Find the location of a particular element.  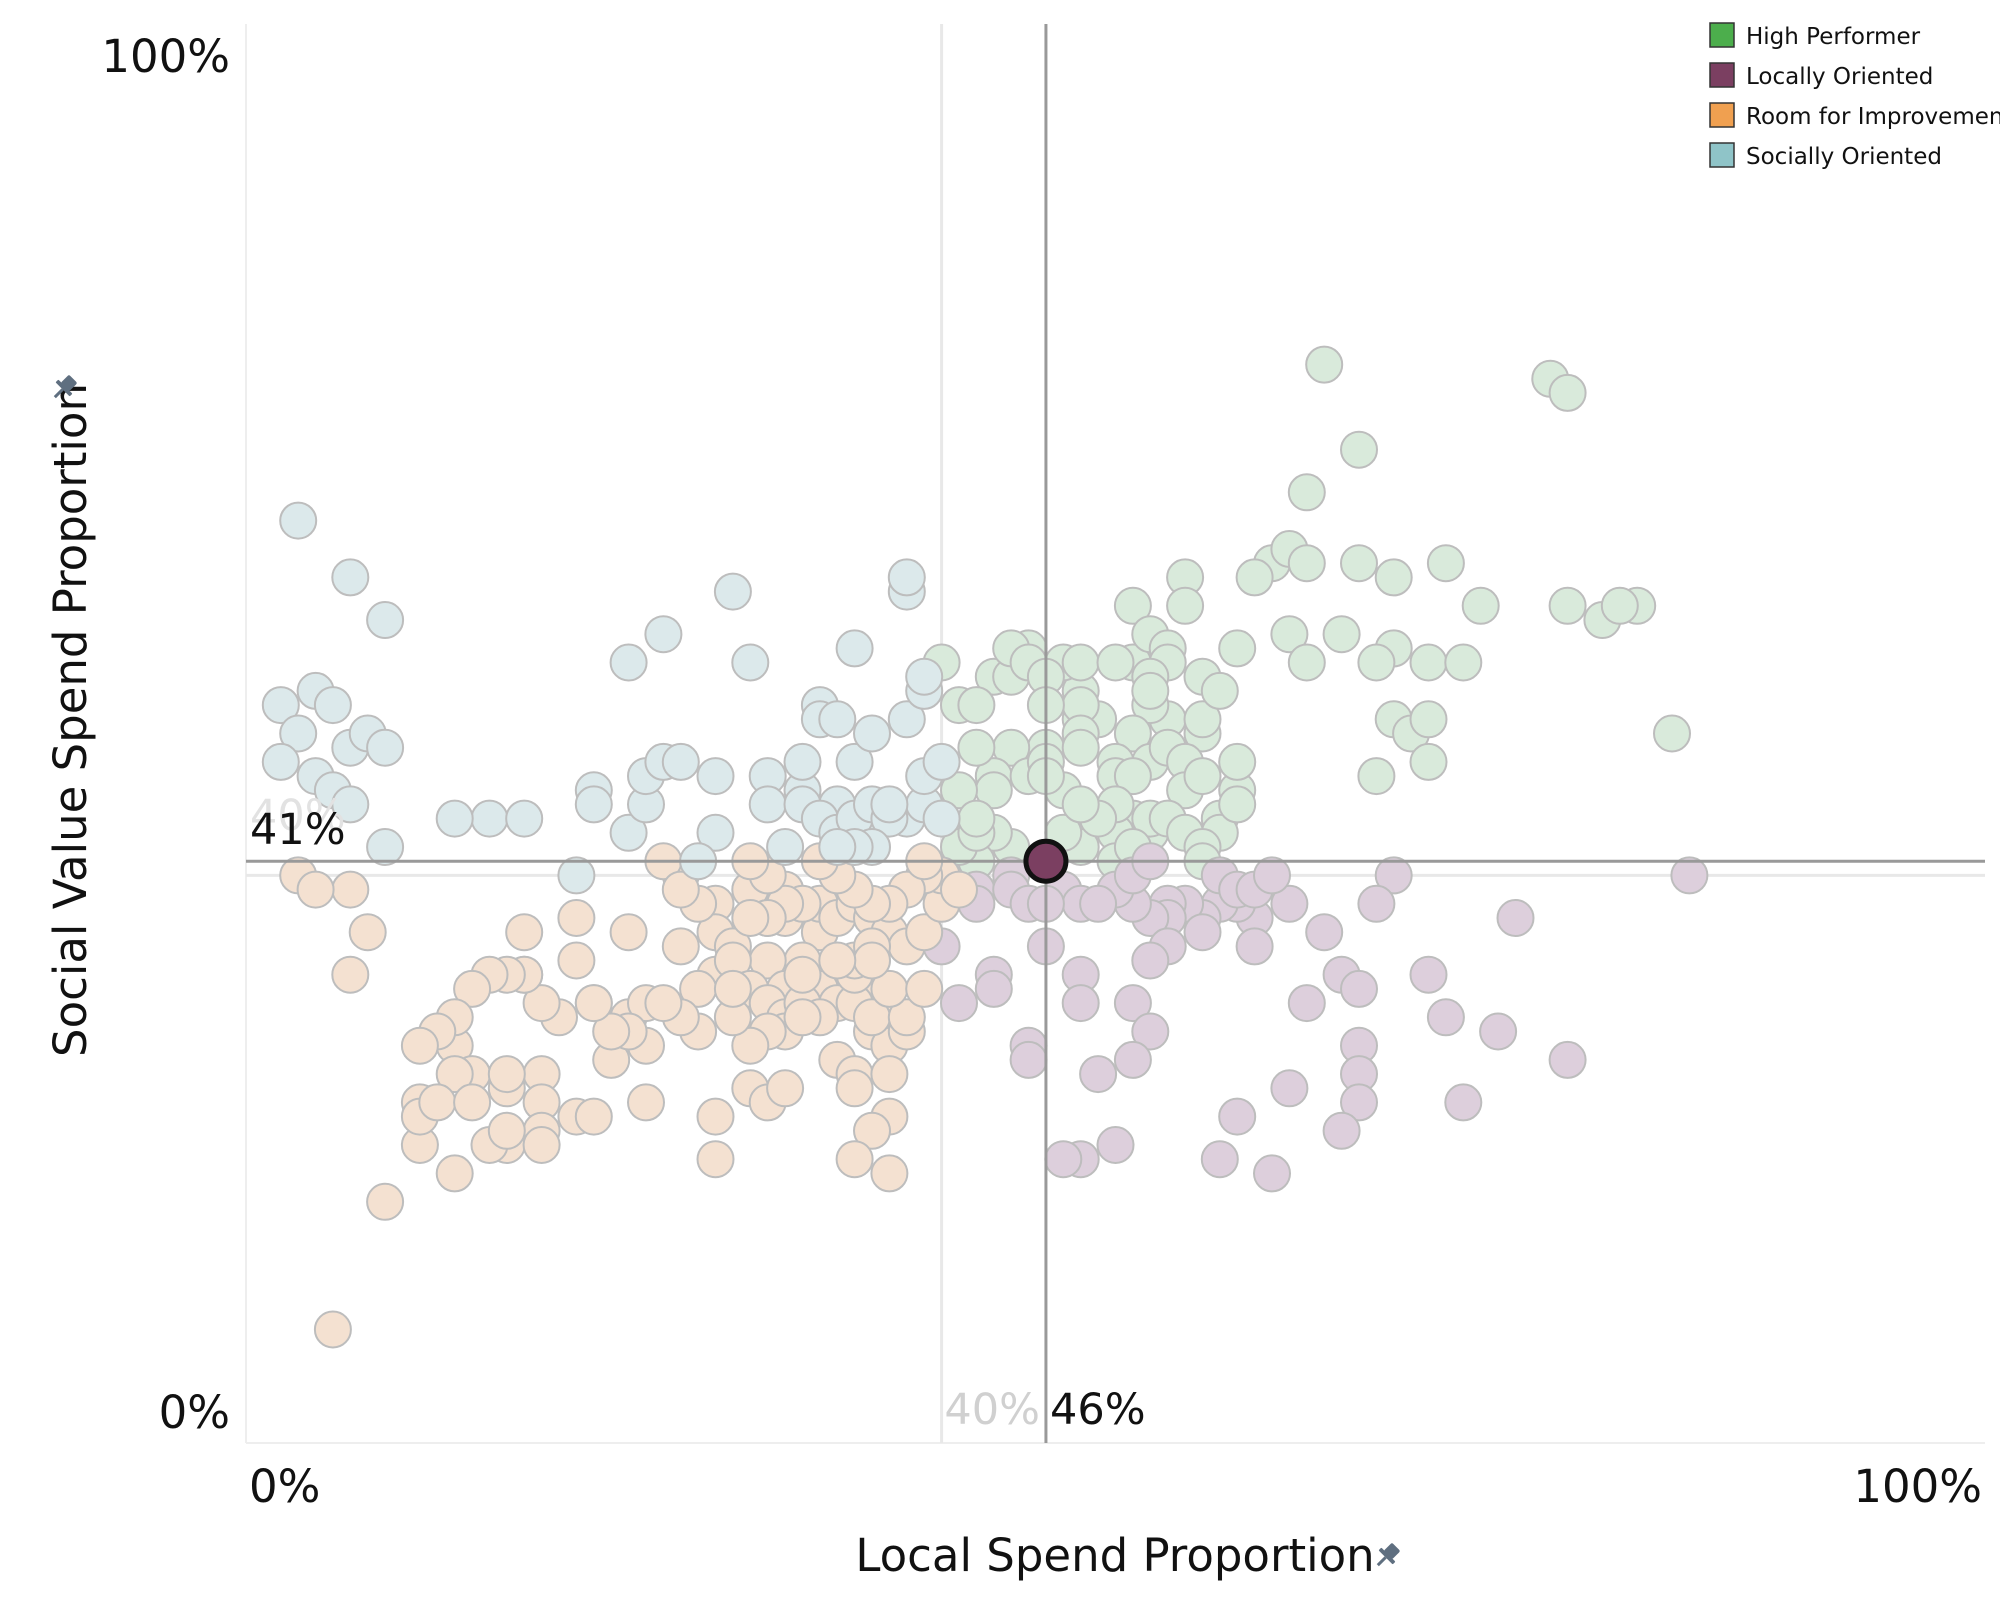

y-axis-pin-icon is located at coordinates (64, 388).